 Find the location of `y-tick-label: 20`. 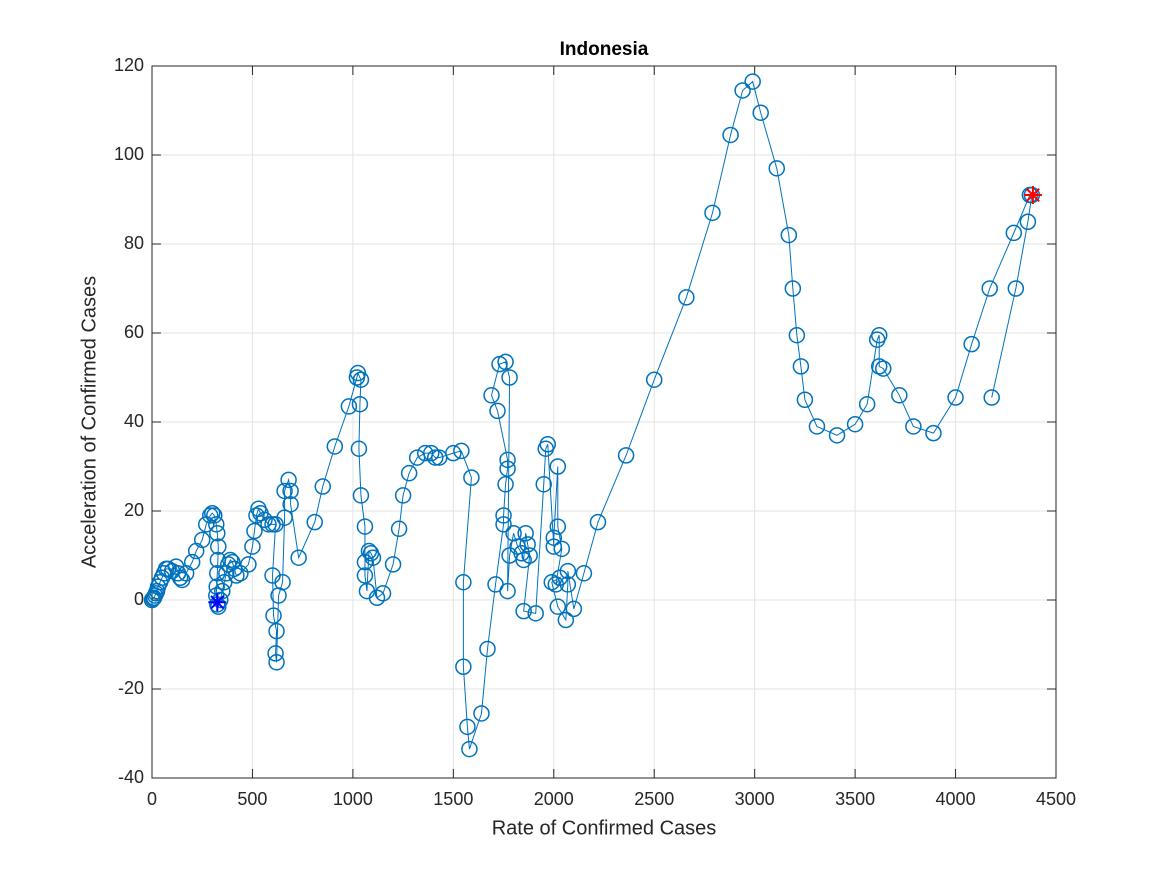

y-tick-label: 20 is located at coordinates (134, 510).